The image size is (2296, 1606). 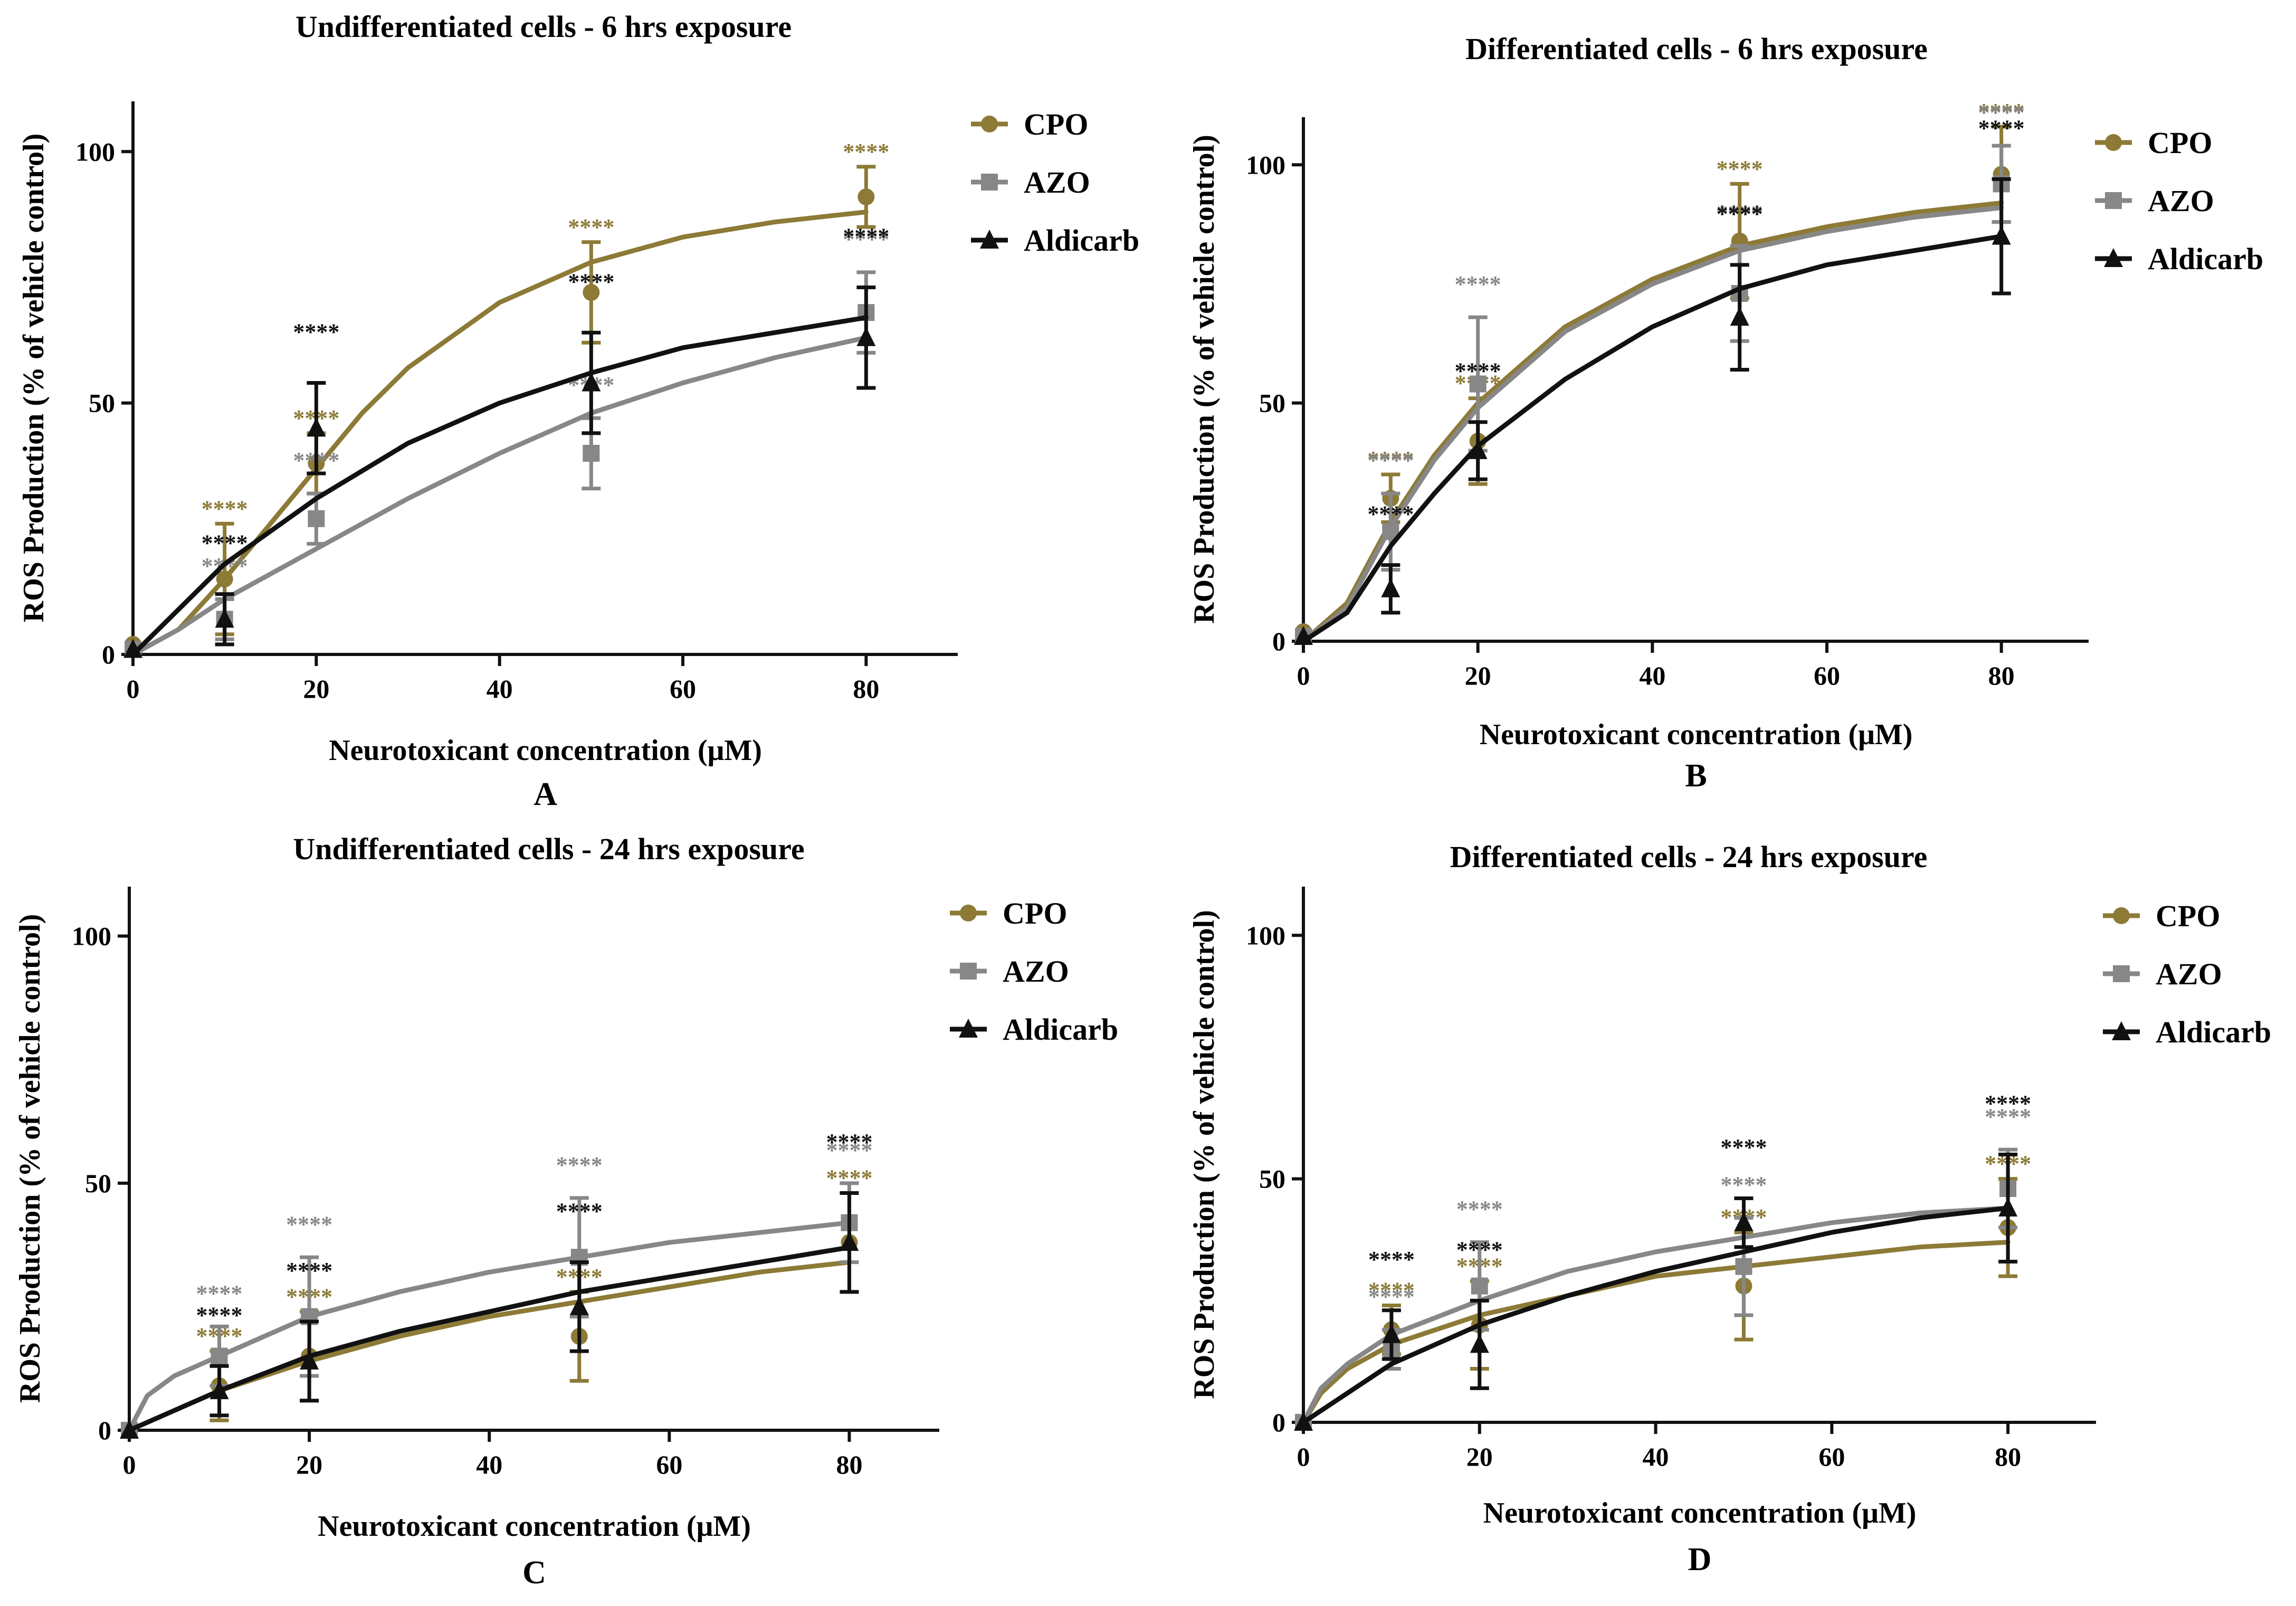 I want to click on legend-label: AZO, so click(x=1057, y=182).